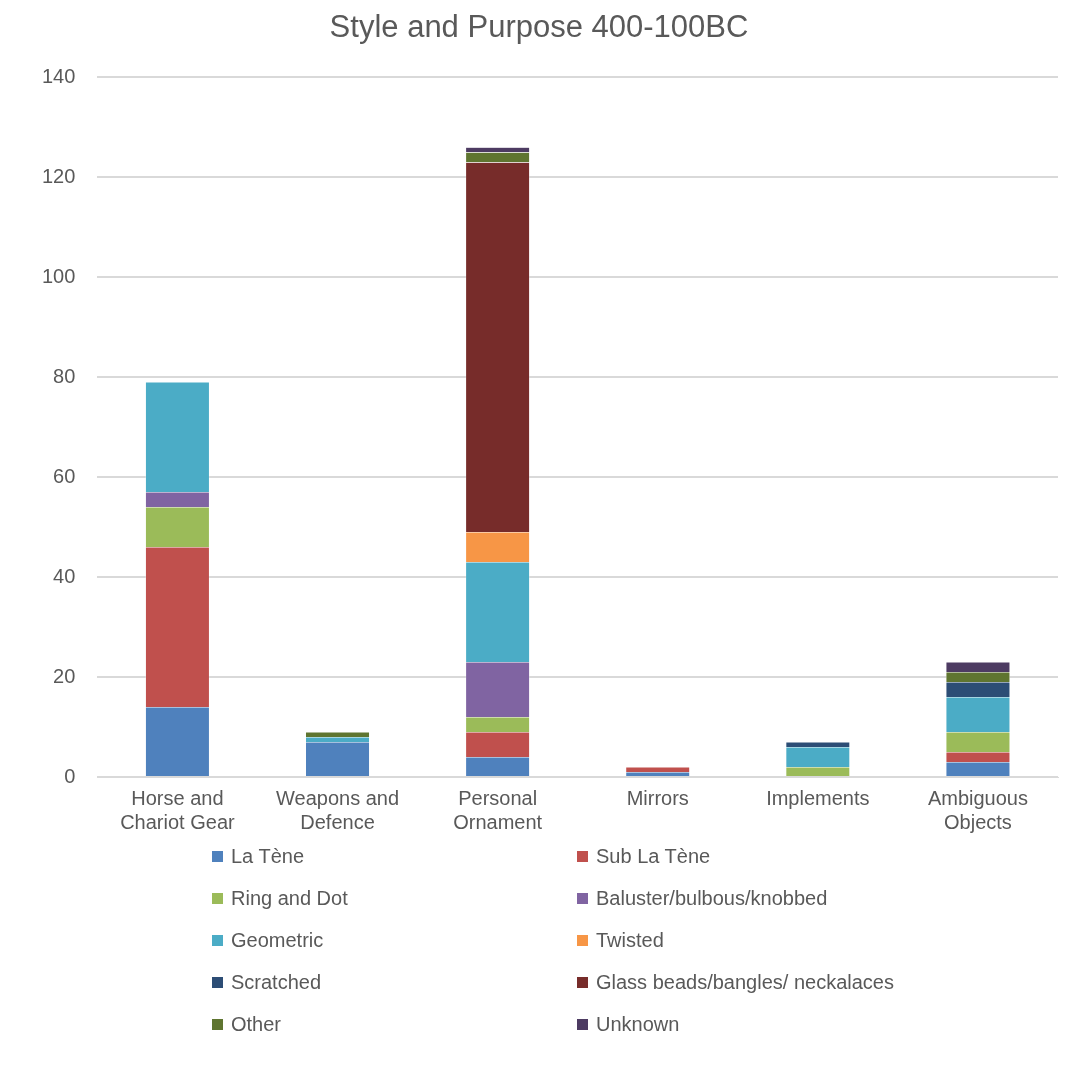  Describe the element at coordinates (268, 856) in the screenshot. I see `legend-label: La Tène` at that location.